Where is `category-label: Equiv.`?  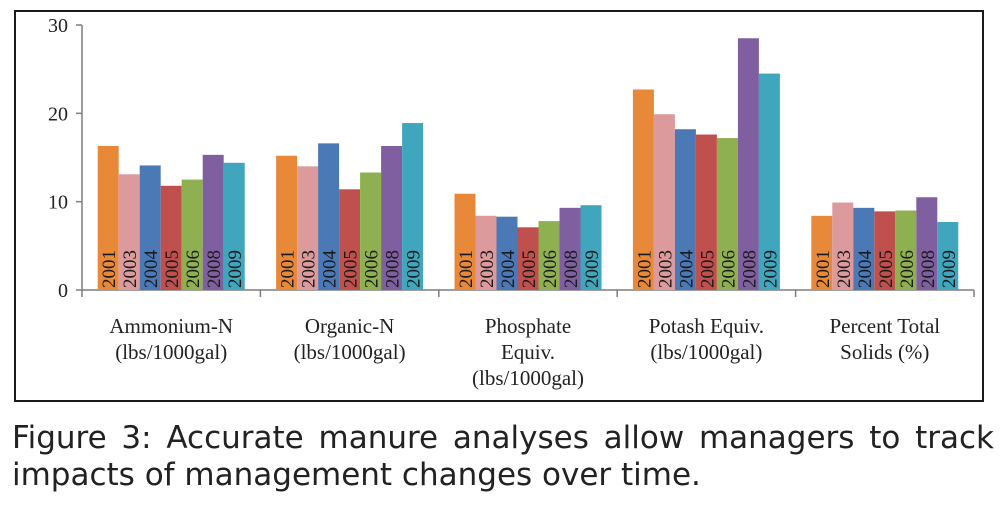
category-label: Equiv. is located at coordinates (528, 352).